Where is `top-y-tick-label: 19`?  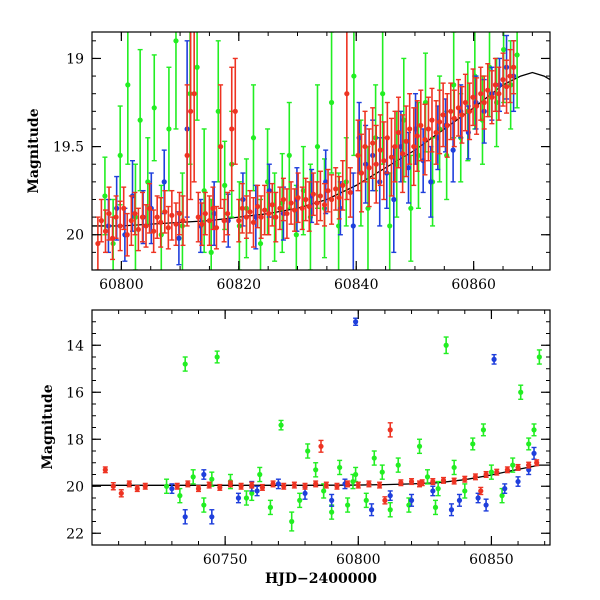 top-y-tick-label: 19 is located at coordinates (75, 59).